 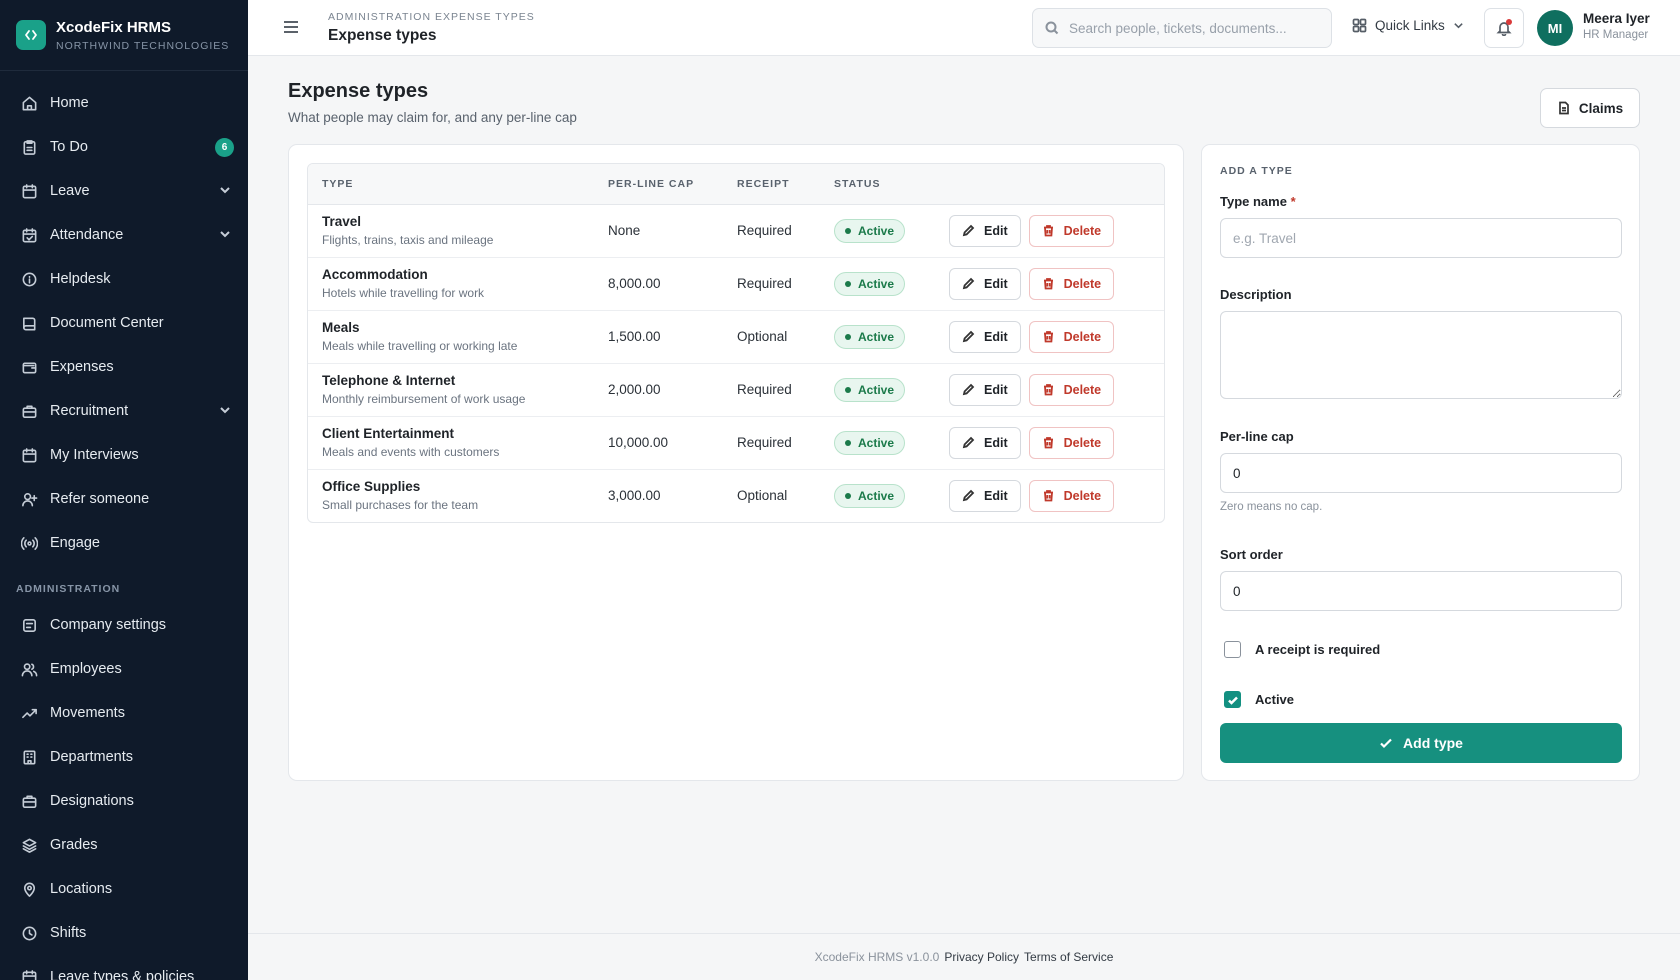 I want to click on type-name-input, so click(x=1421, y=238).